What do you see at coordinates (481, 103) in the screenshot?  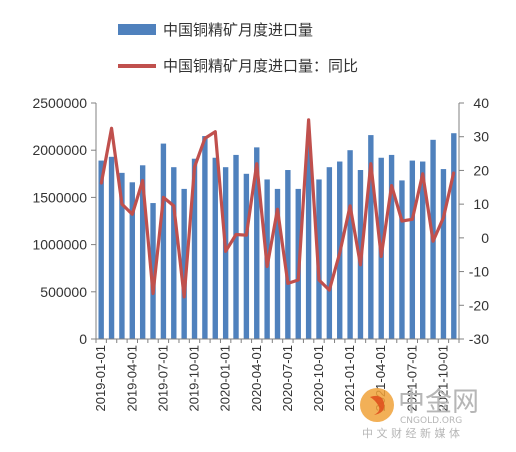 I see `y-right-tick-label-7: 40` at bounding box center [481, 103].